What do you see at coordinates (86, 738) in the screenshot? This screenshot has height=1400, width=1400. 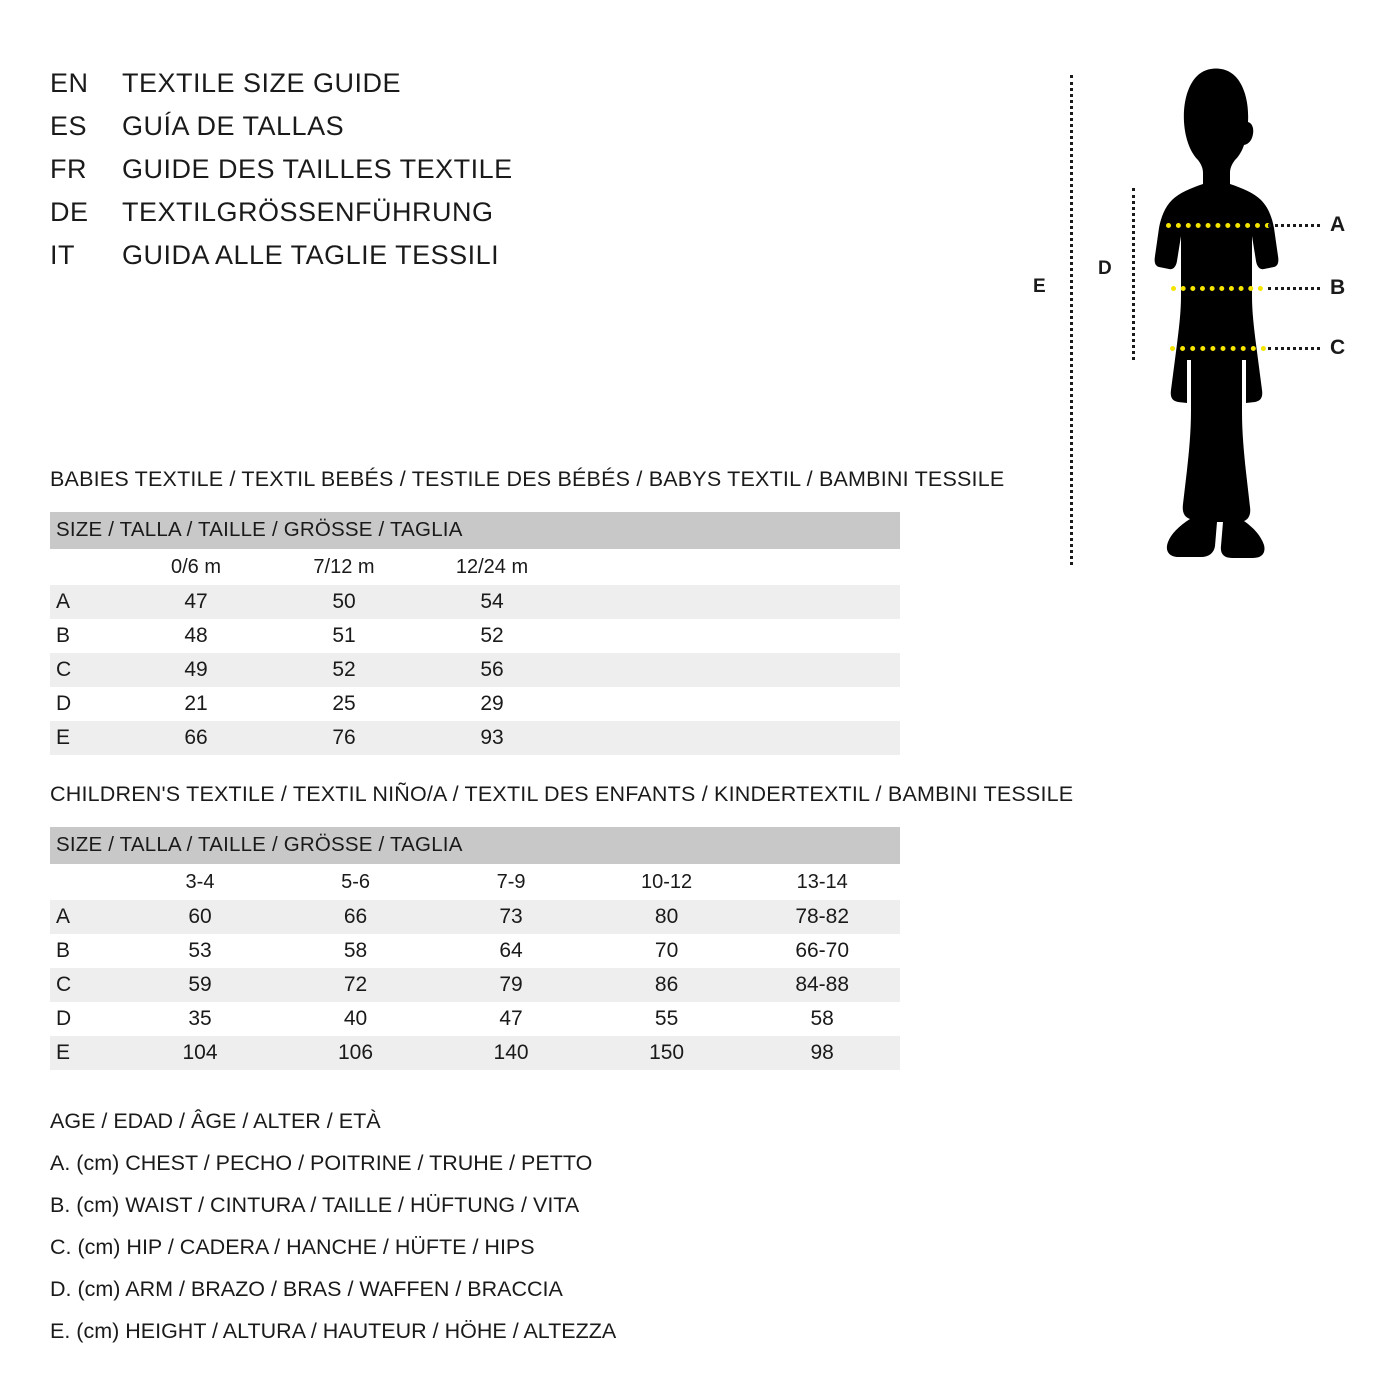 I see `row-key: E` at bounding box center [86, 738].